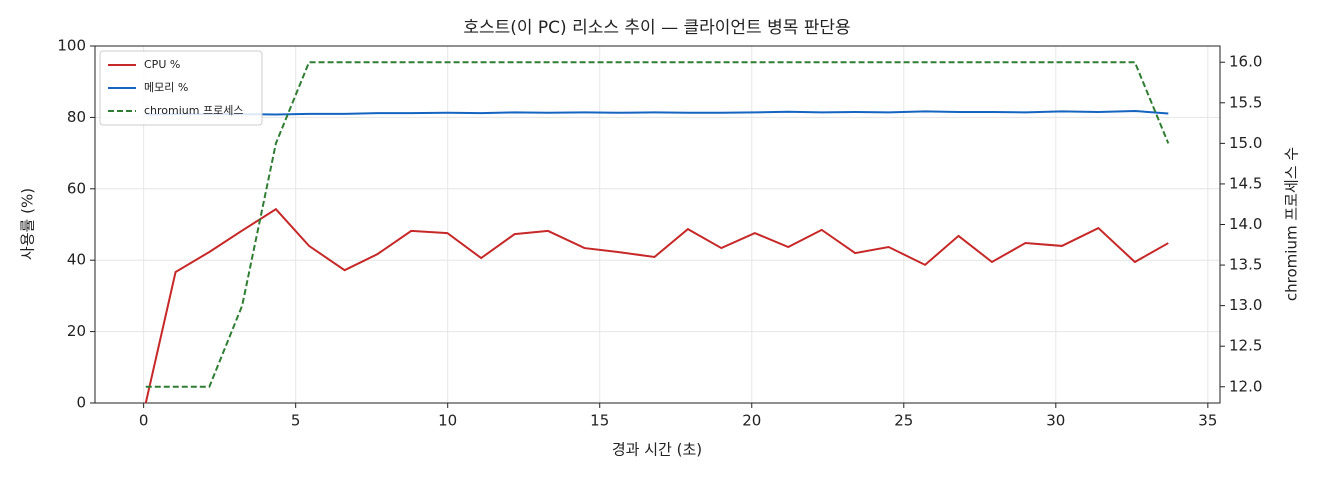 The width and height of the screenshot is (1320, 480). What do you see at coordinates (1245, 224) in the screenshot?
I see `y2-tick-label: 14.0` at bounding box center [1245, 224].